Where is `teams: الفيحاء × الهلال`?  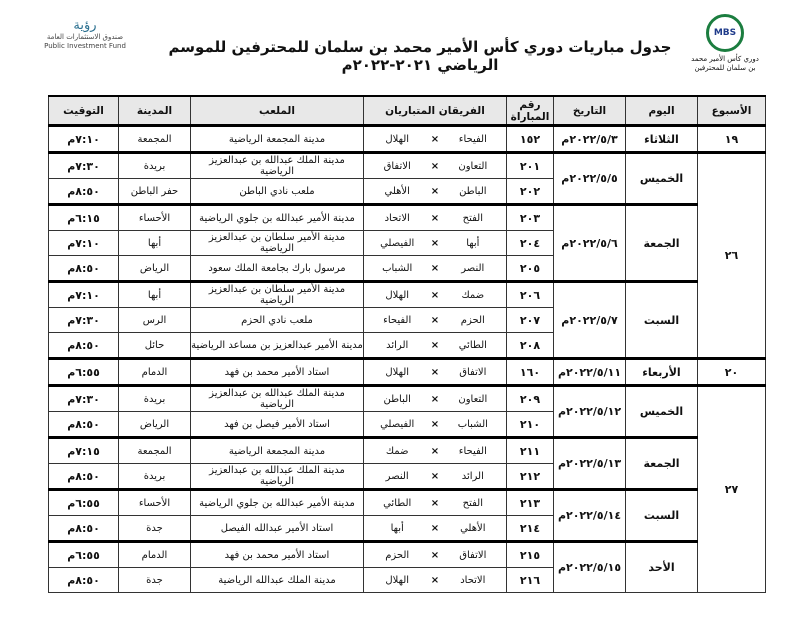
teams: الفيحاء × الهلال is located at coordinates (435, 138).